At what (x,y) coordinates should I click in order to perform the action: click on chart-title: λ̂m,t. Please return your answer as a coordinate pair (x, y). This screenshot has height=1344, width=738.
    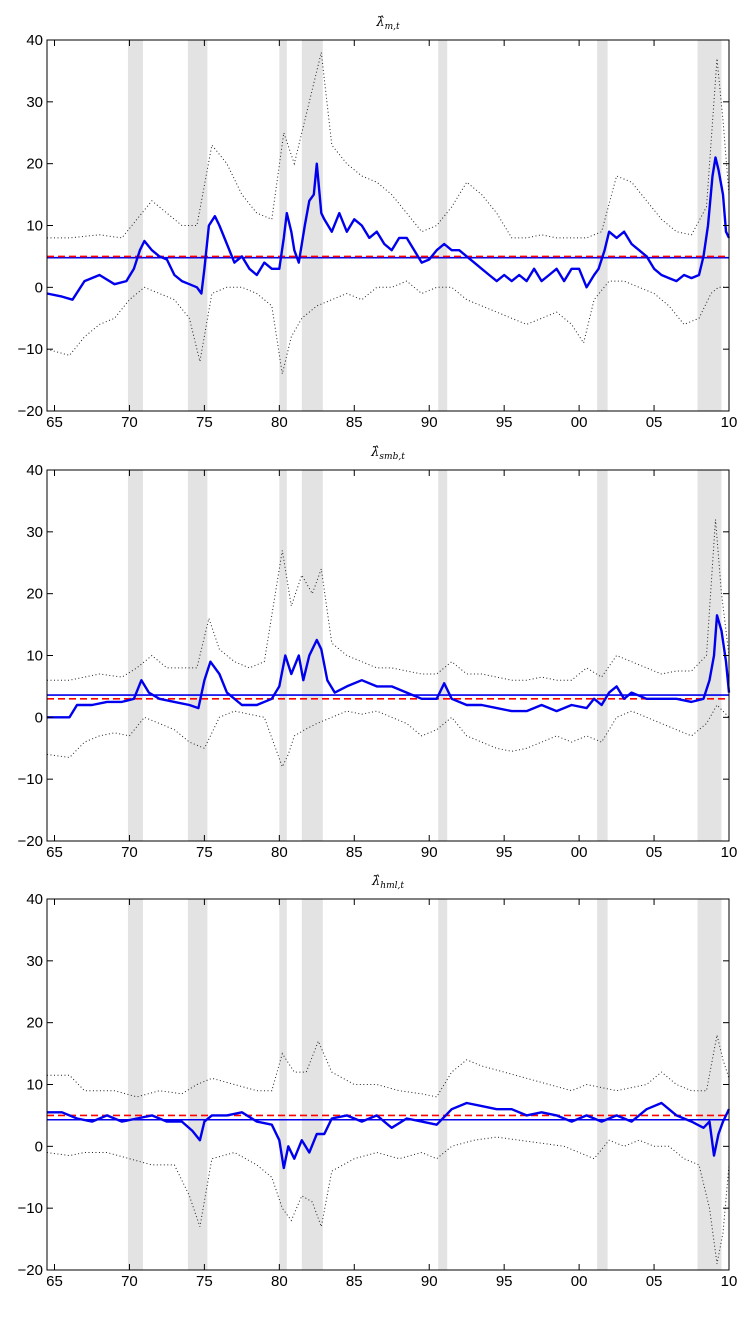
    Looking at the image, I should click on (387, 23).